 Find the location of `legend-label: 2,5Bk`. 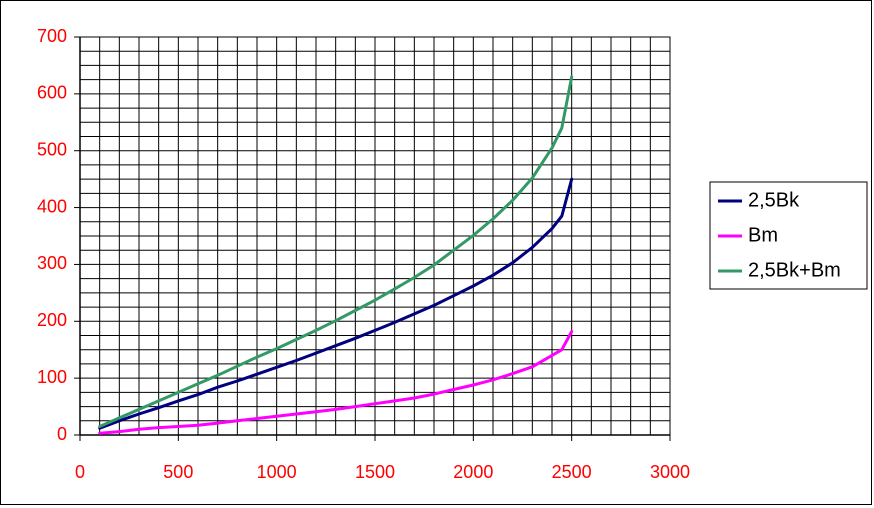

legend-label: 2,5Bk is located at coordinates (774, 200).